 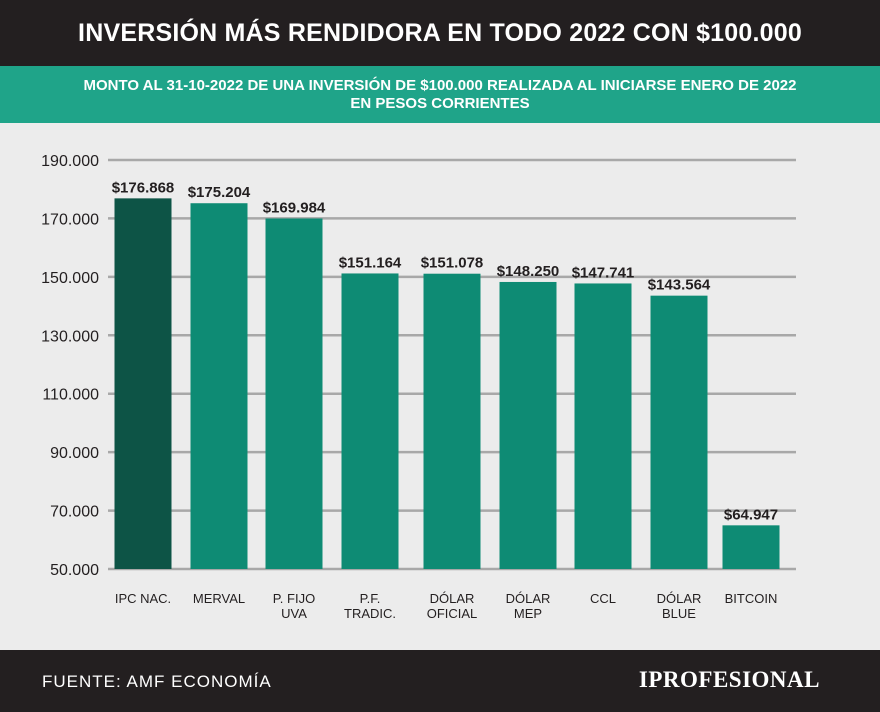 I want to click on chart-subtitle-line-2: EN PESOS CORRIENTES, so click(x=440, y=103).